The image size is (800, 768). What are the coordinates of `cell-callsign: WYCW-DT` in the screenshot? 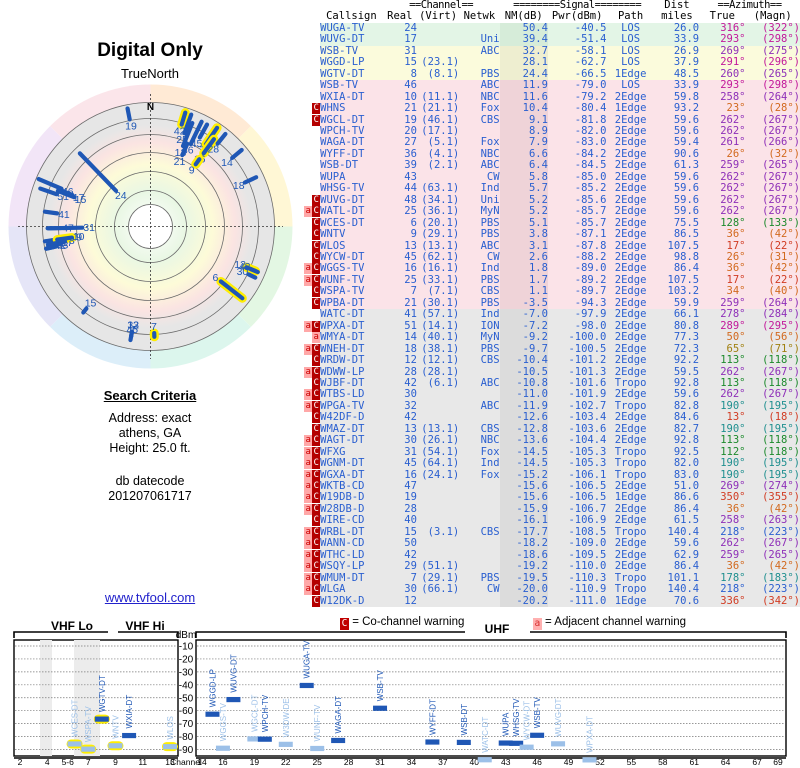 It's located at (351, 257).